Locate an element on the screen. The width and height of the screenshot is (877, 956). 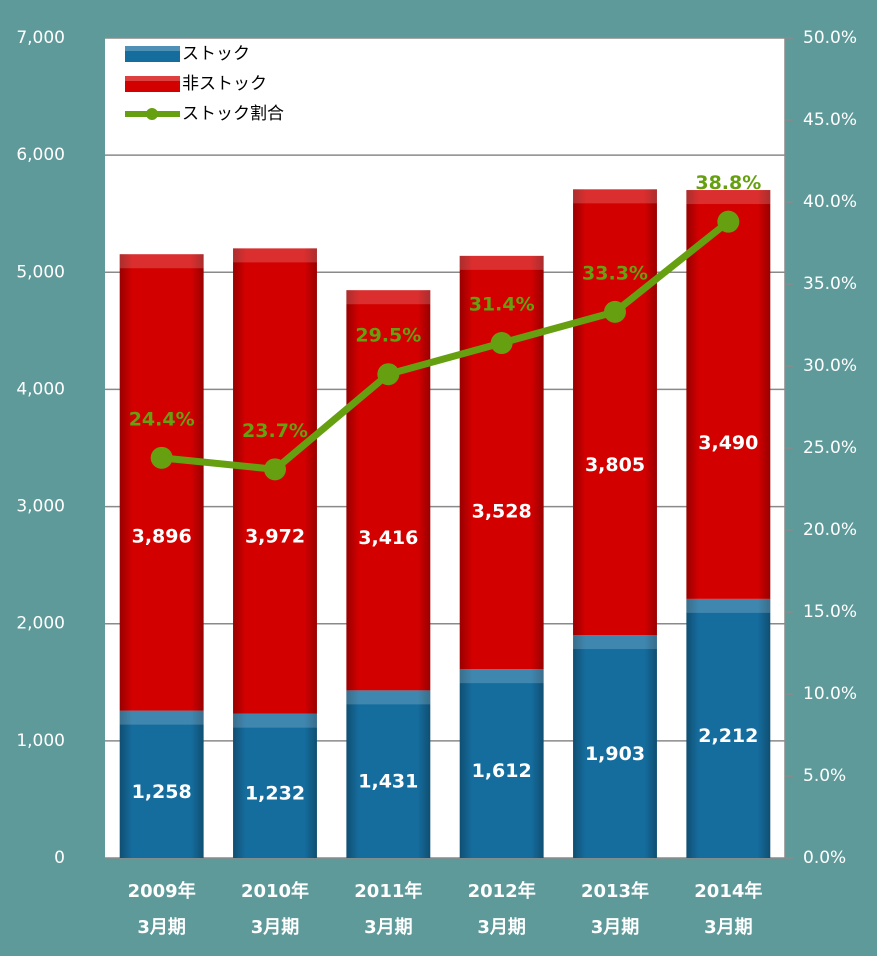
value-label: 33.3% is located at coordinates (615, 273).